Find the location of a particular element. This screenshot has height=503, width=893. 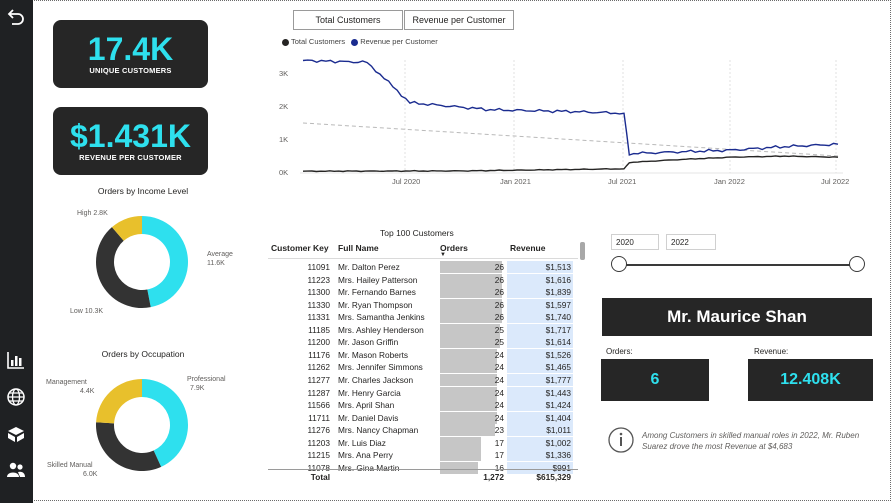

table-row: 11277 Mr. Charles Jackson 24 $1,777 is located at coordinates (421, 380).